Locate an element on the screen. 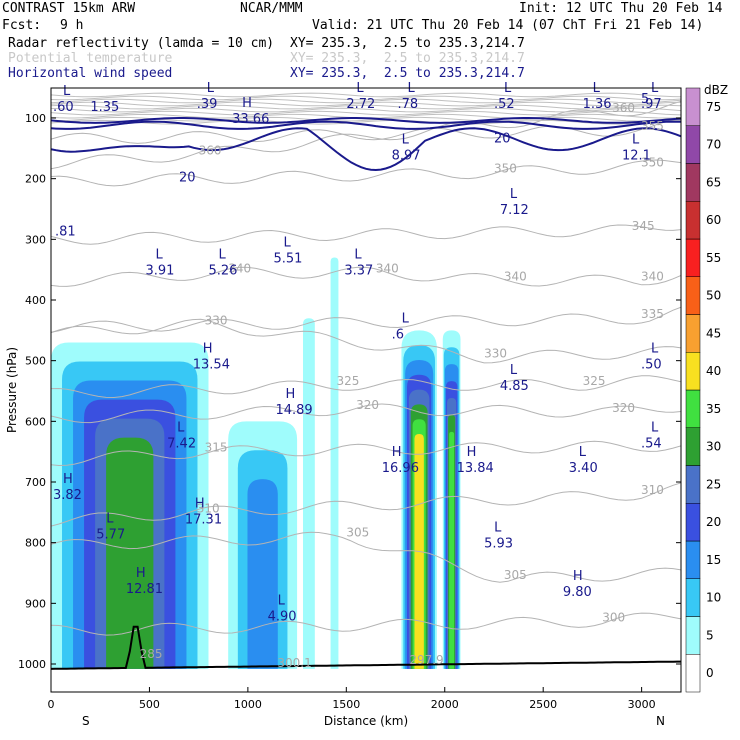 The height and width of the screenshot is (740, 740). field-name-theta: Potential temperature is located at coordinates (90, 58).